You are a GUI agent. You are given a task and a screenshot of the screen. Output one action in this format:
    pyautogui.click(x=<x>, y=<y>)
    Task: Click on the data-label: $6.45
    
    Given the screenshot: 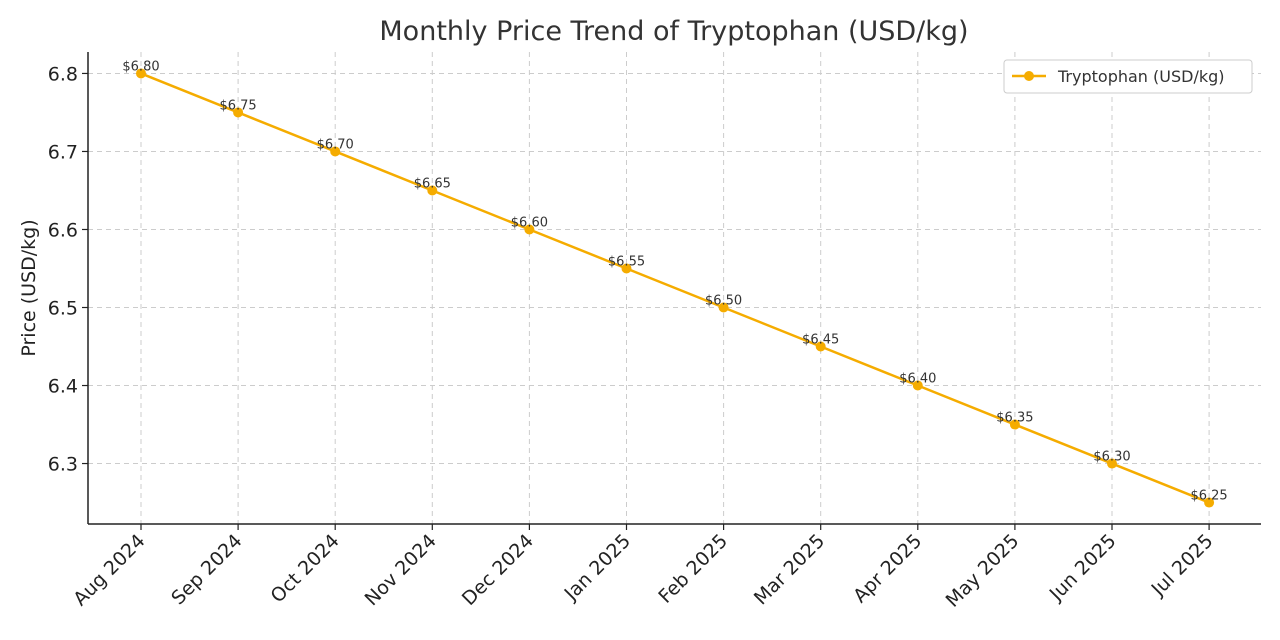 What is the action you would take?
    pyautogui.click(x=820, y=340)
    